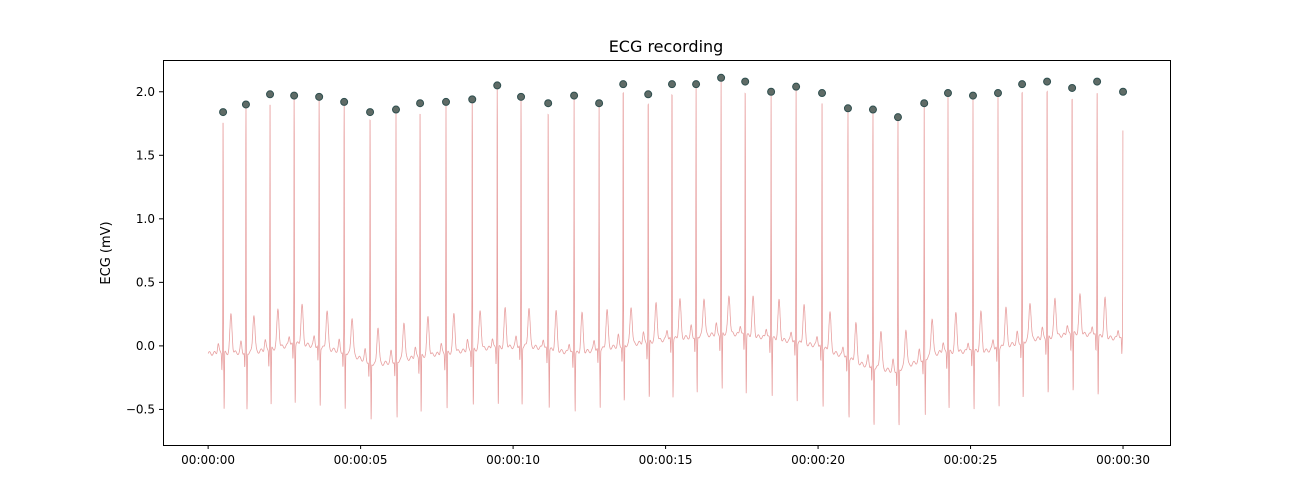  What do you see at coordinates (145, 219) in the screenshot?
I see `y-tick-label: 1.0` at bounding box center [145, 219].